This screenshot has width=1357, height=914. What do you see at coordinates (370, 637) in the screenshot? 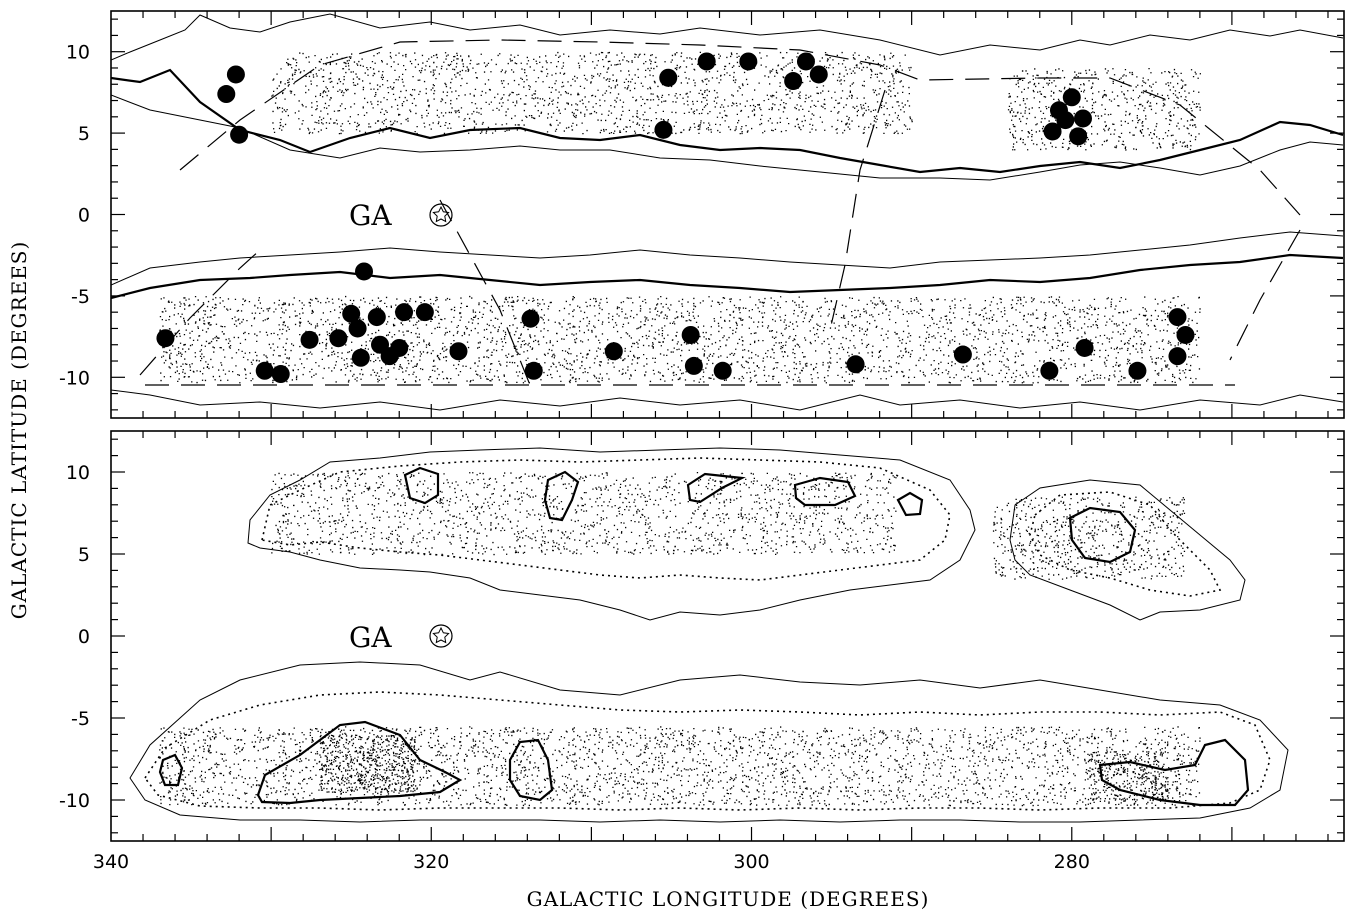
I see `bottom-ga-label: GA` at bounding box center [370, 637].